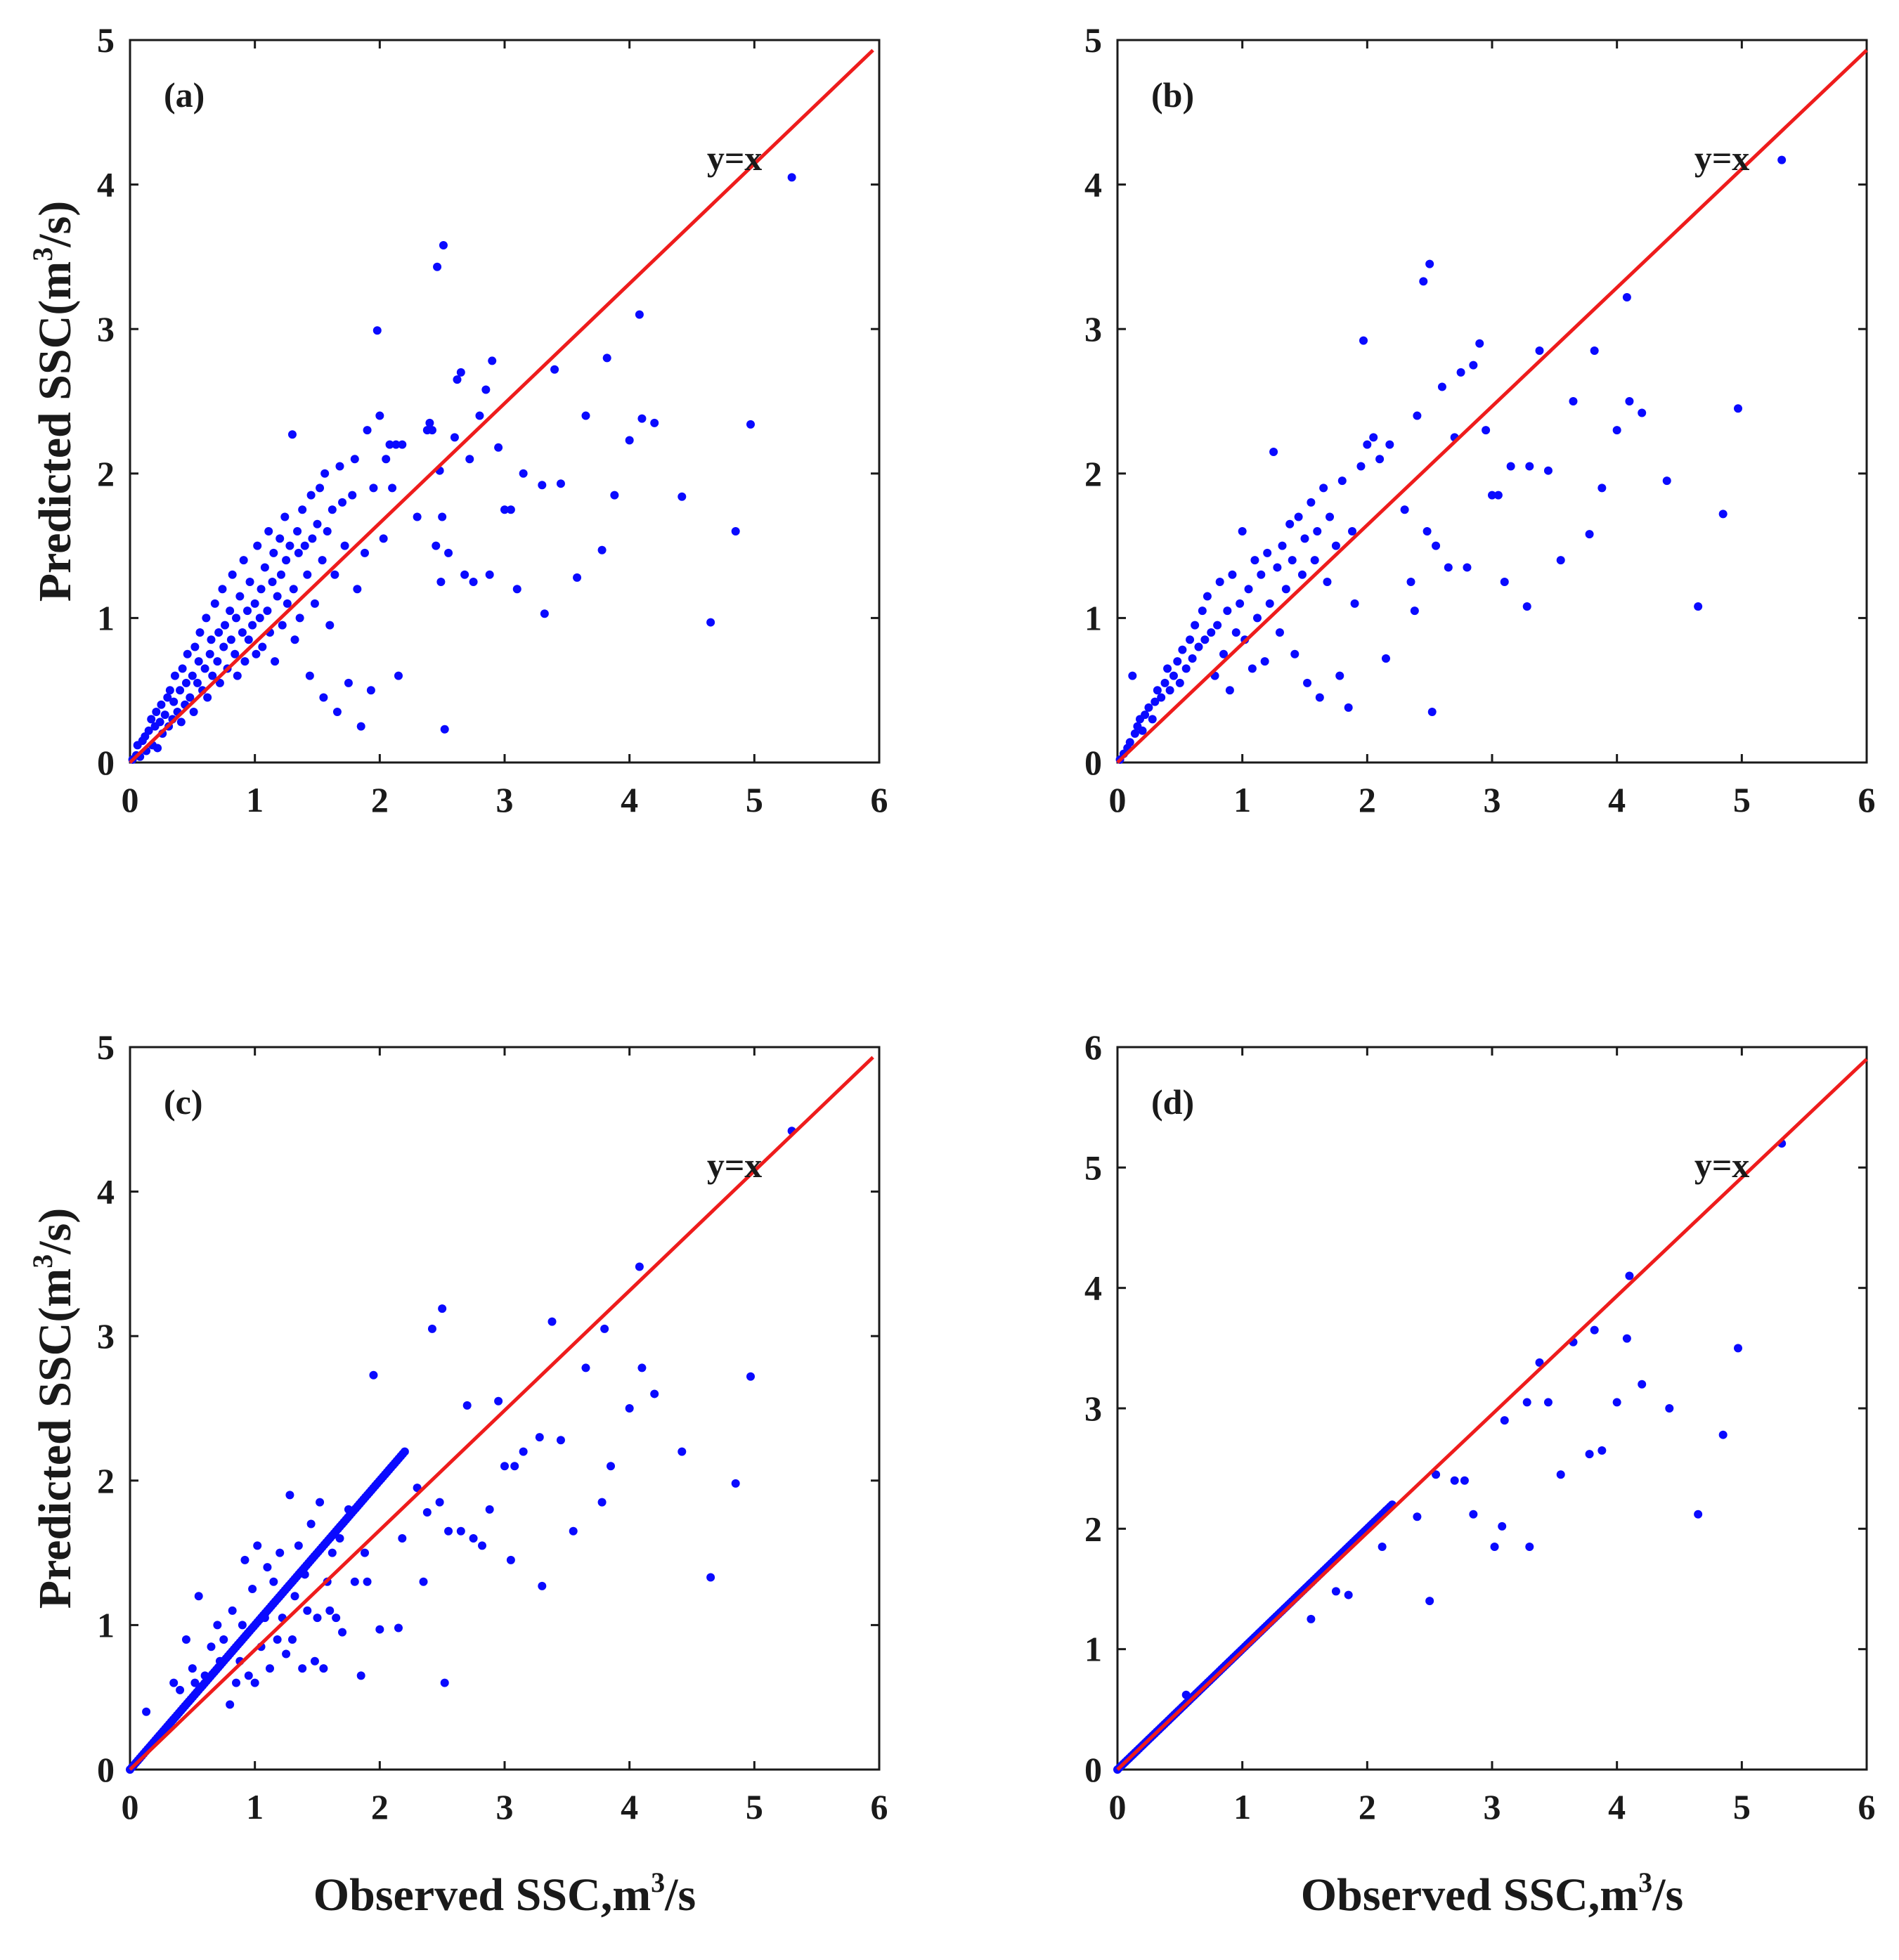  What do you see at coordinates (184, 95) in the screenshot?
I see `panel-label: (a)` at bounding box center [184, 95].